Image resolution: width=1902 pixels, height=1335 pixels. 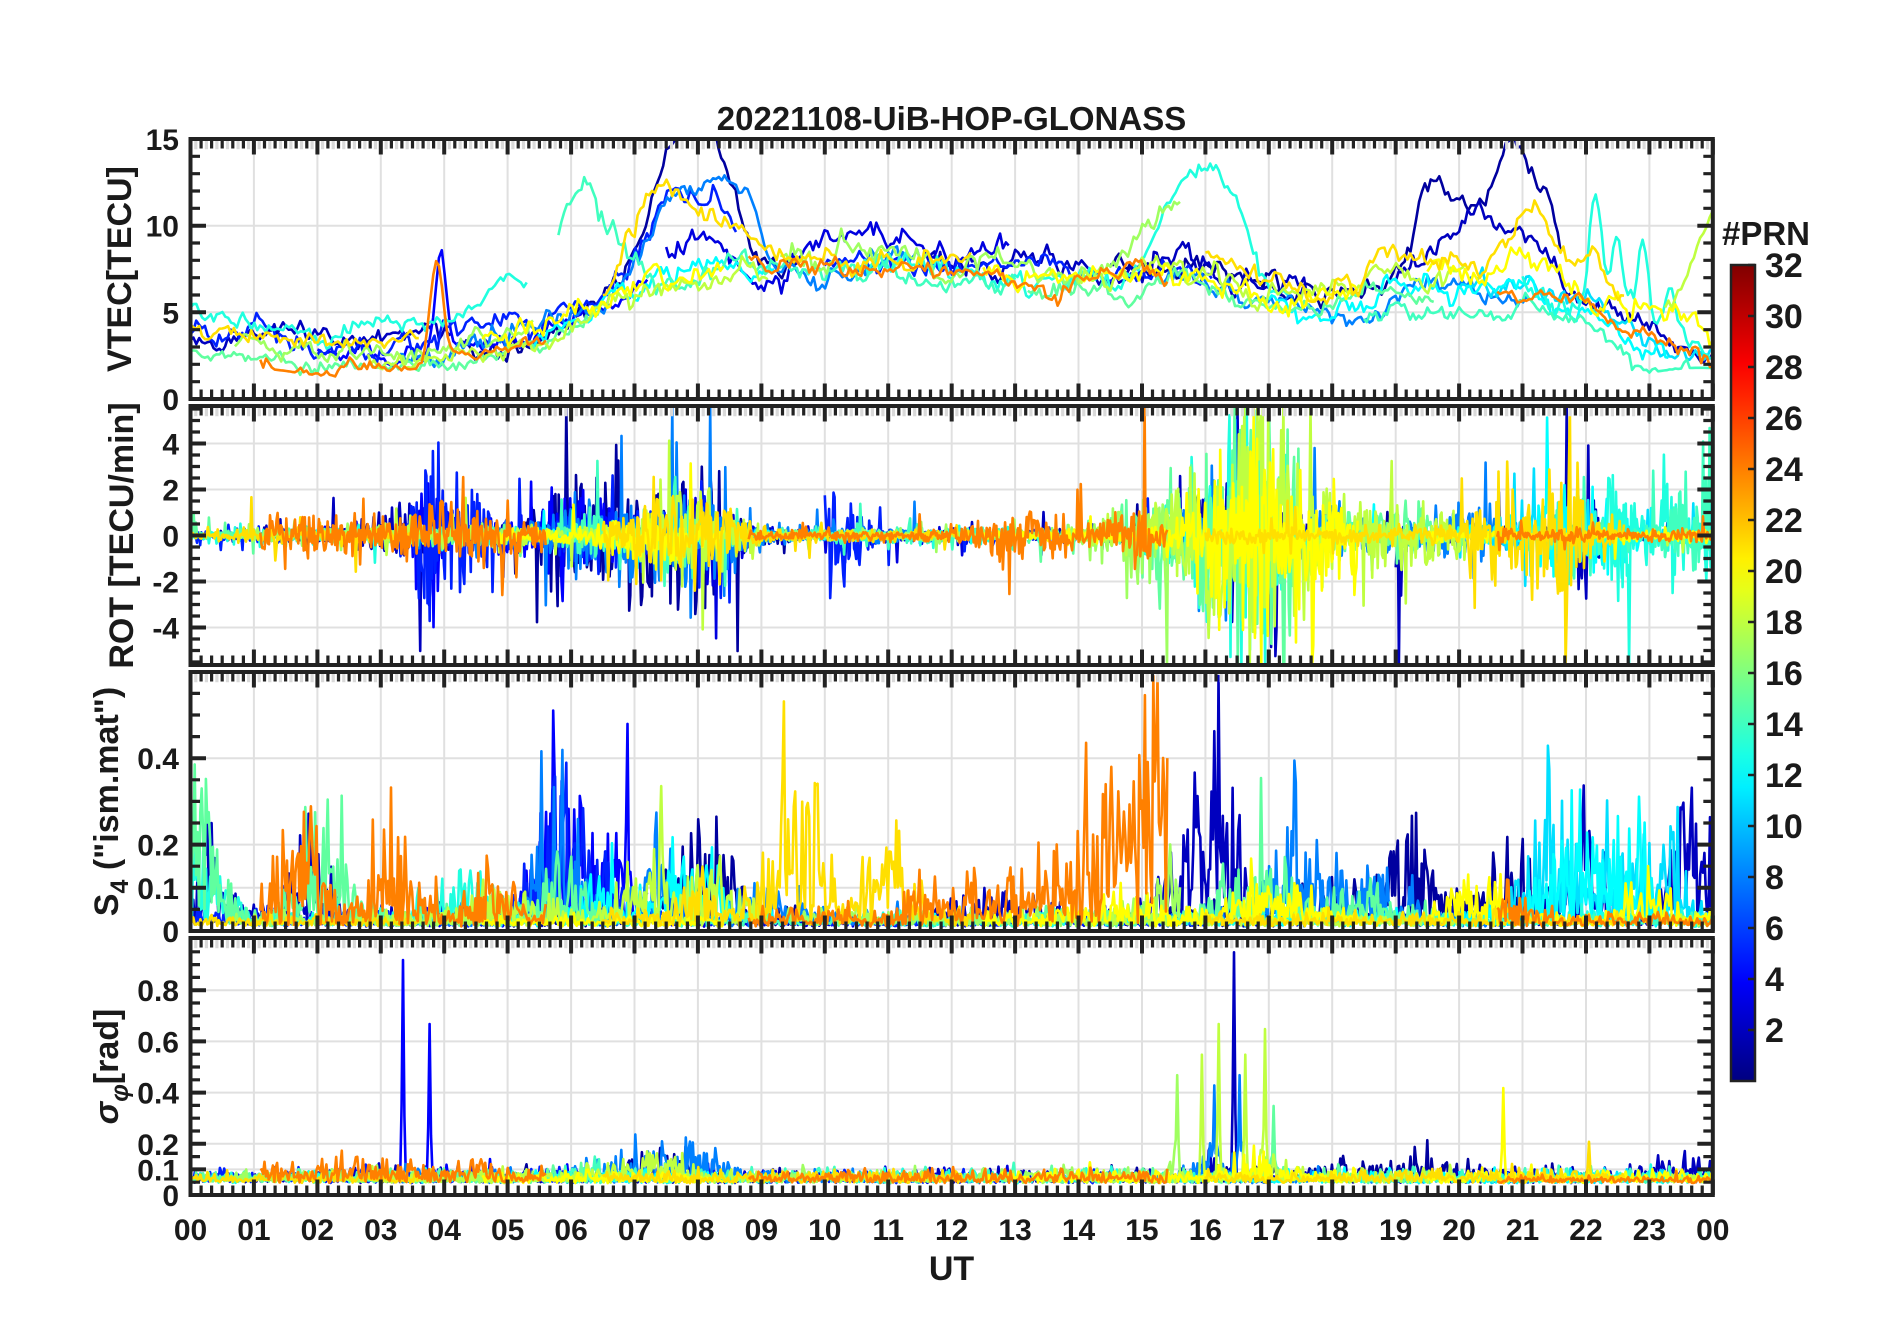 I want to click on svg-text: 08, so click(x=697, y=1230).